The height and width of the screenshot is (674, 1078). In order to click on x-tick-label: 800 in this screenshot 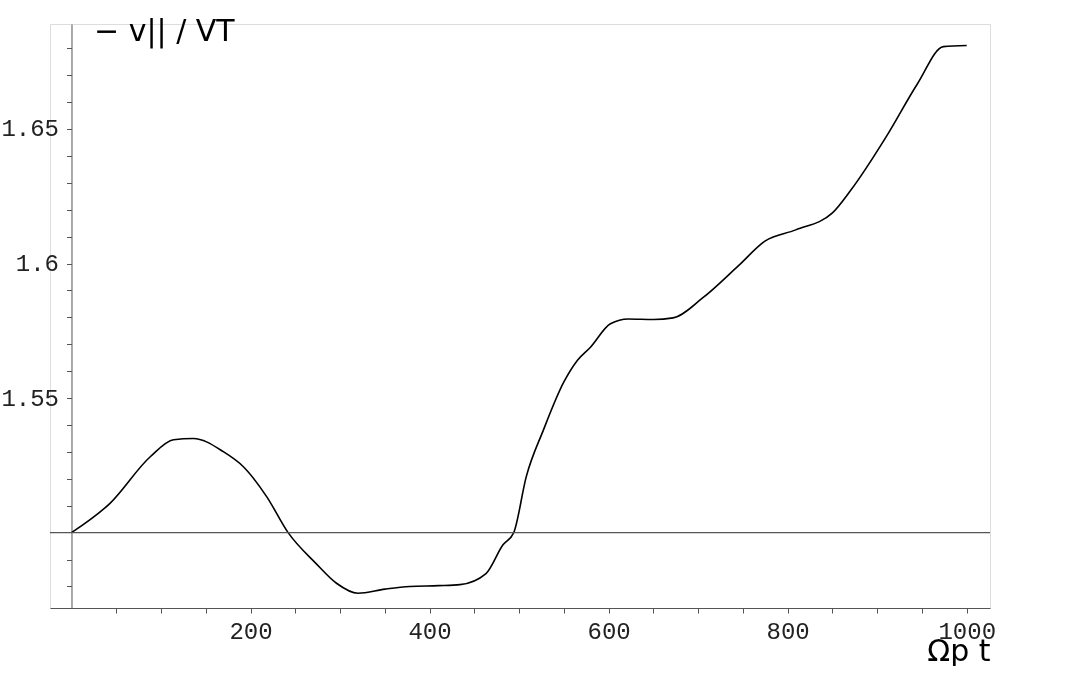, I will do `click(788, 632)`.